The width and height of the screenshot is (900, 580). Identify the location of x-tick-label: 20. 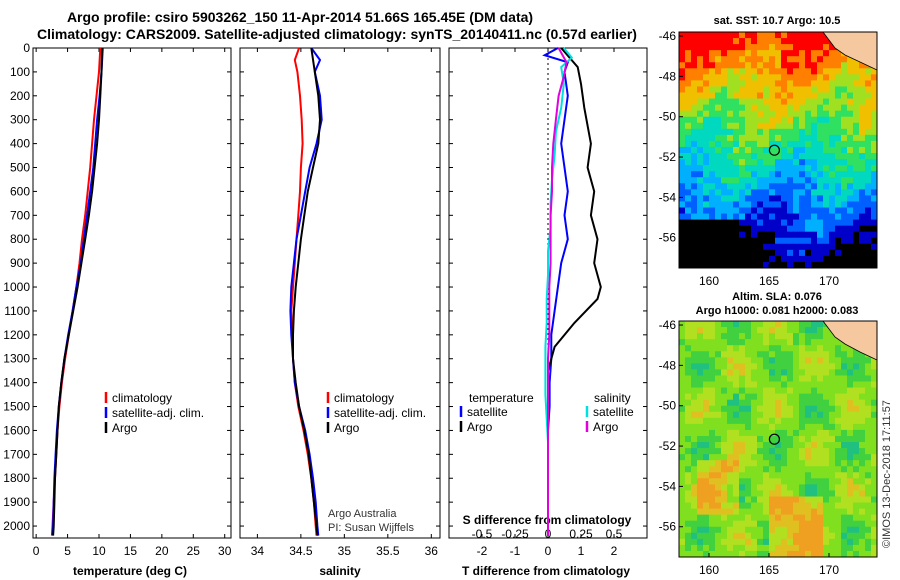
(162, 551).